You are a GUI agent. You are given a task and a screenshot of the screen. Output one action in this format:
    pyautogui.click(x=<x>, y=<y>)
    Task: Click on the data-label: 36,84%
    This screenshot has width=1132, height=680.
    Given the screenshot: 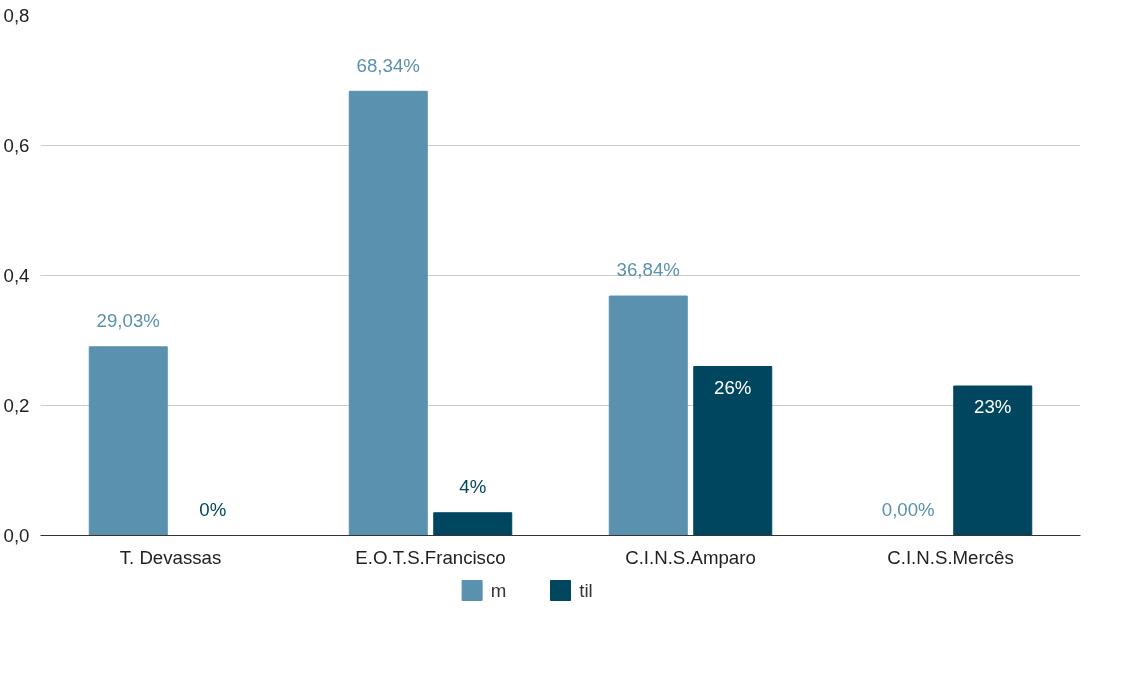 What is the action you would take?
    pyautogui.click(x=648, y=270)
    